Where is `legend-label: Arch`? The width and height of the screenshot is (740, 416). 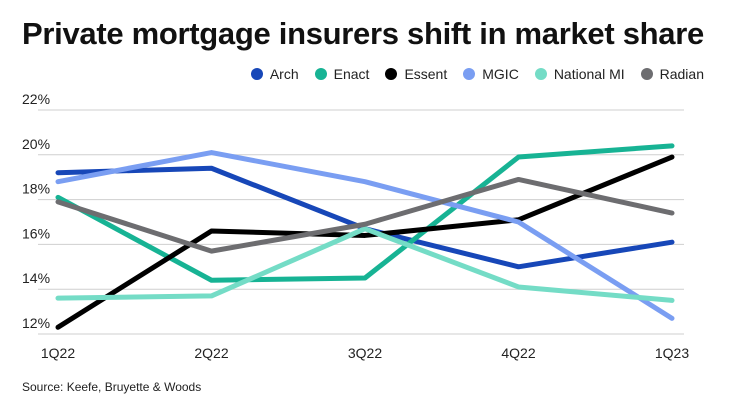 legend-label: Arch is located at coordinates (284, 74).